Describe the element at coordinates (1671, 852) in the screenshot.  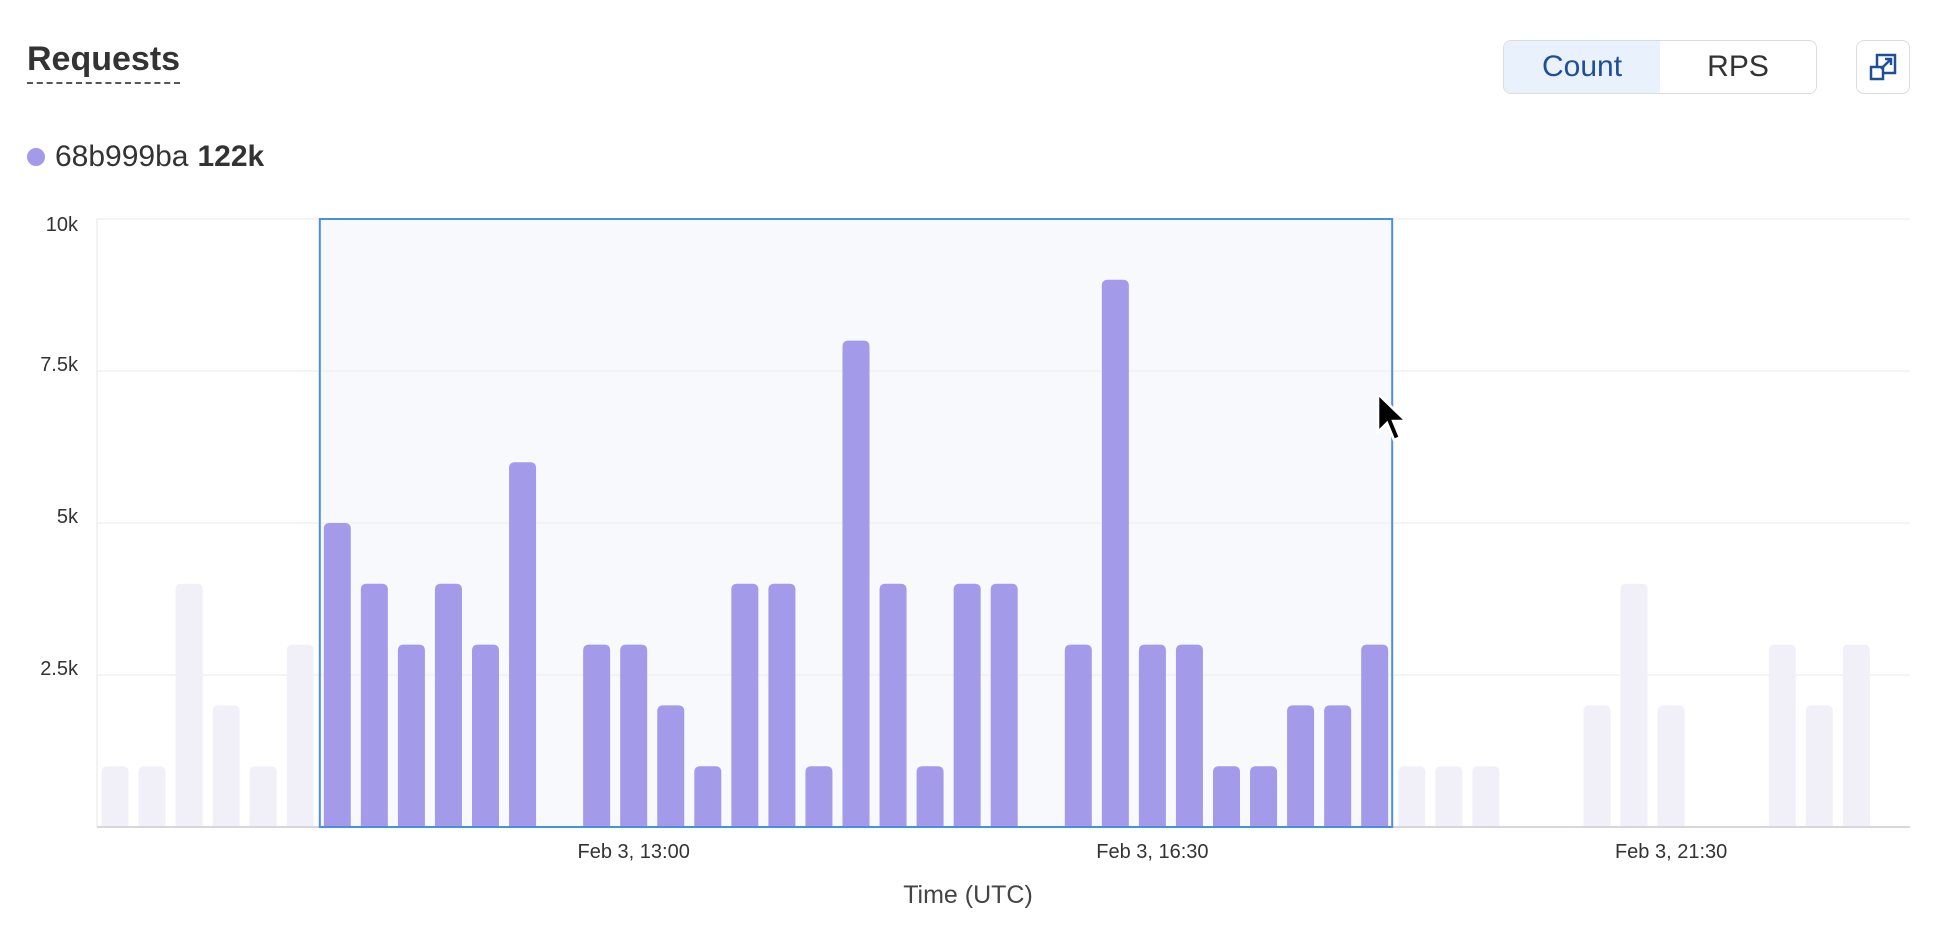
I see `x-tick-label: Feb 3, 21:30` at that location.